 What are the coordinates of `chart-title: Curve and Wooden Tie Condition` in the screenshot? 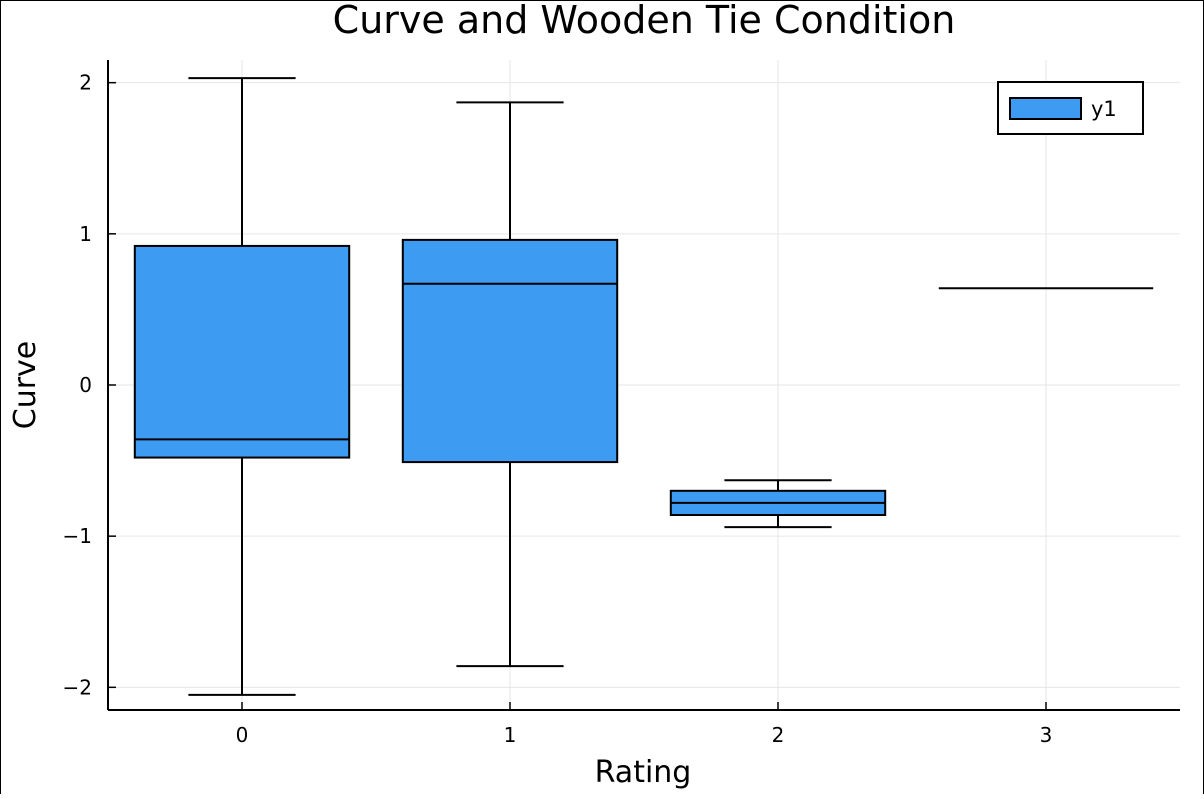 It's located at (644, 21).